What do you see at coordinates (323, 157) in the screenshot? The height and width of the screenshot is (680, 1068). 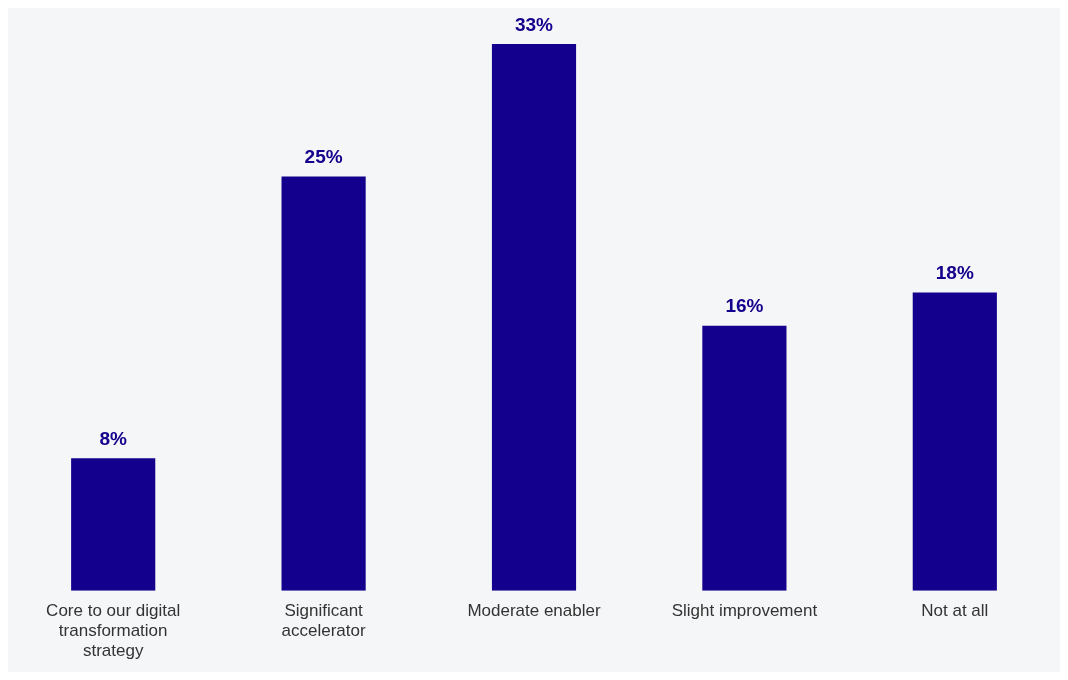 I see `data-label: 25%` at bounding box center [323, 157].